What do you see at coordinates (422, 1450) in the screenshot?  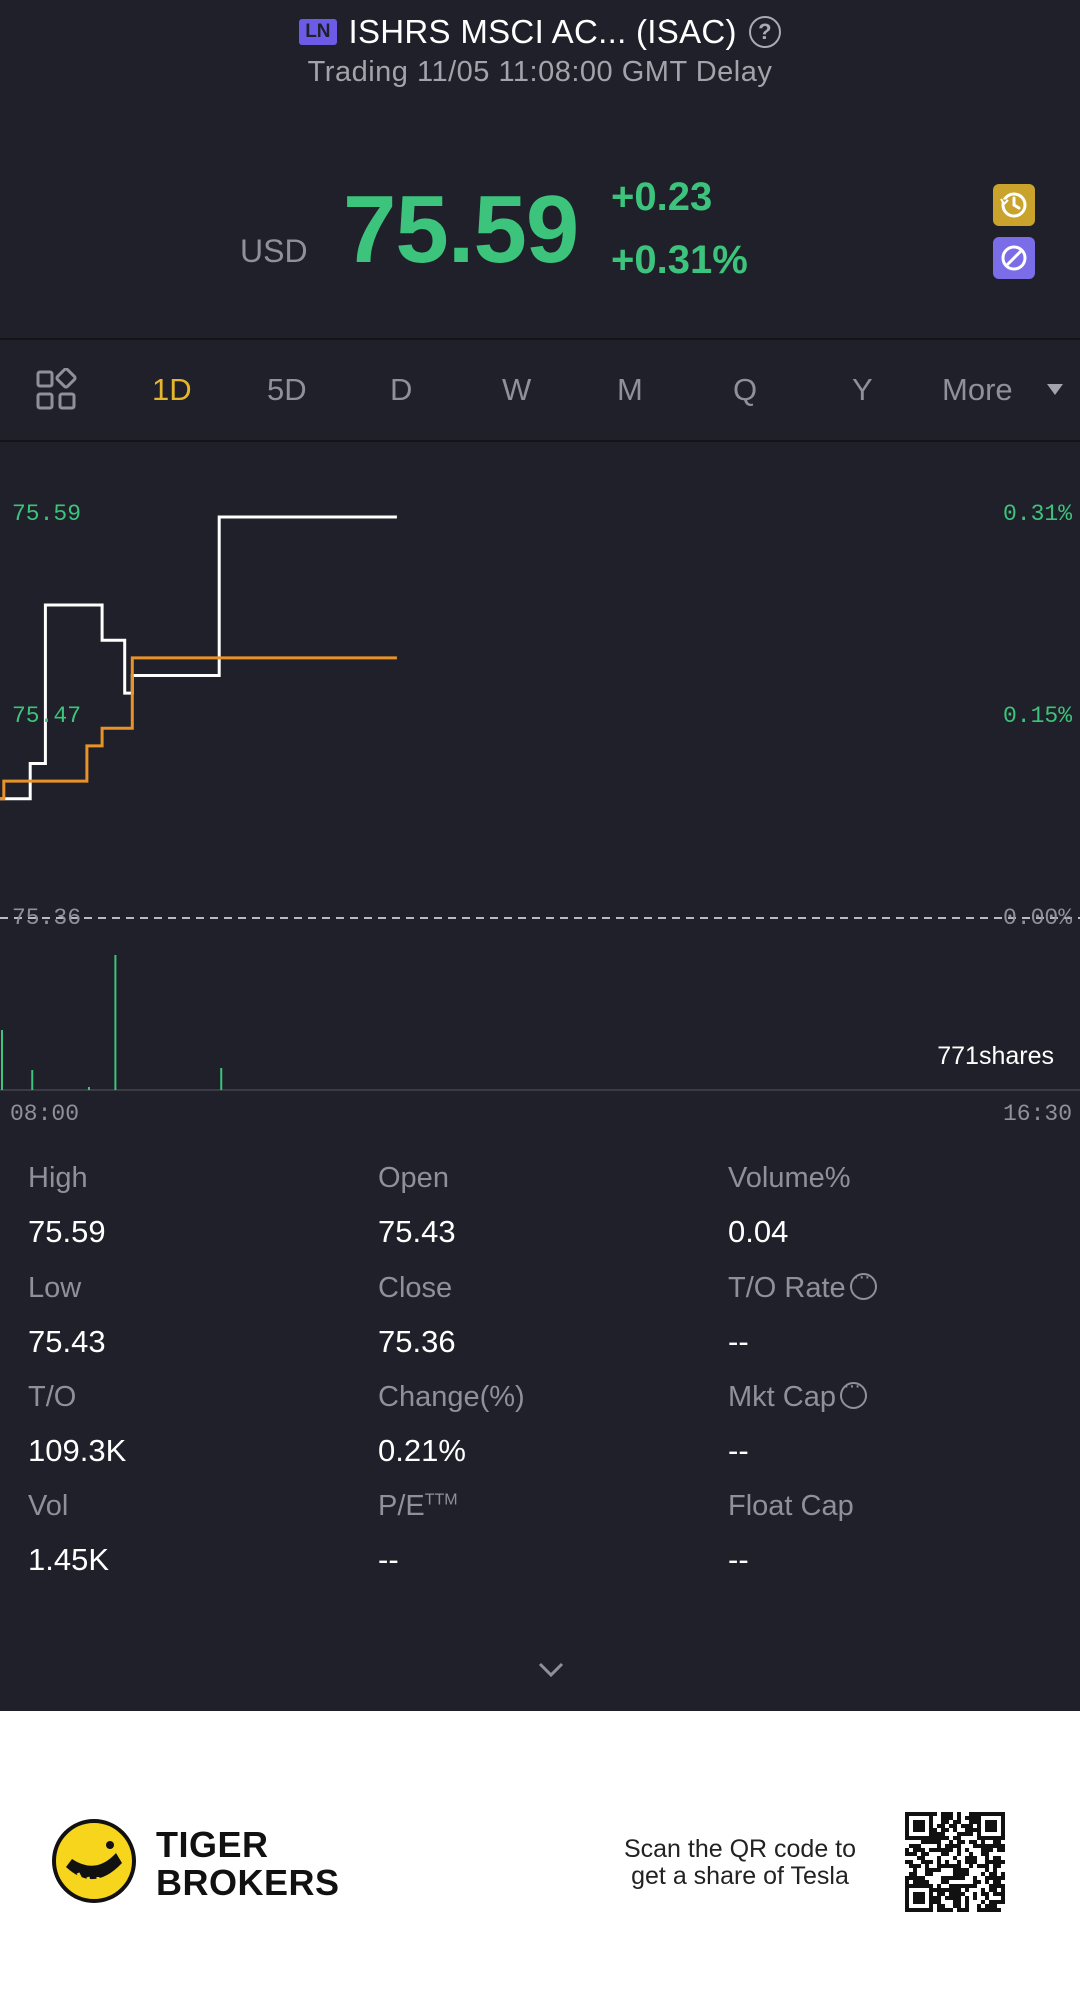 I see `stat-value: 0.21%` at bounding box center [422, 1450].